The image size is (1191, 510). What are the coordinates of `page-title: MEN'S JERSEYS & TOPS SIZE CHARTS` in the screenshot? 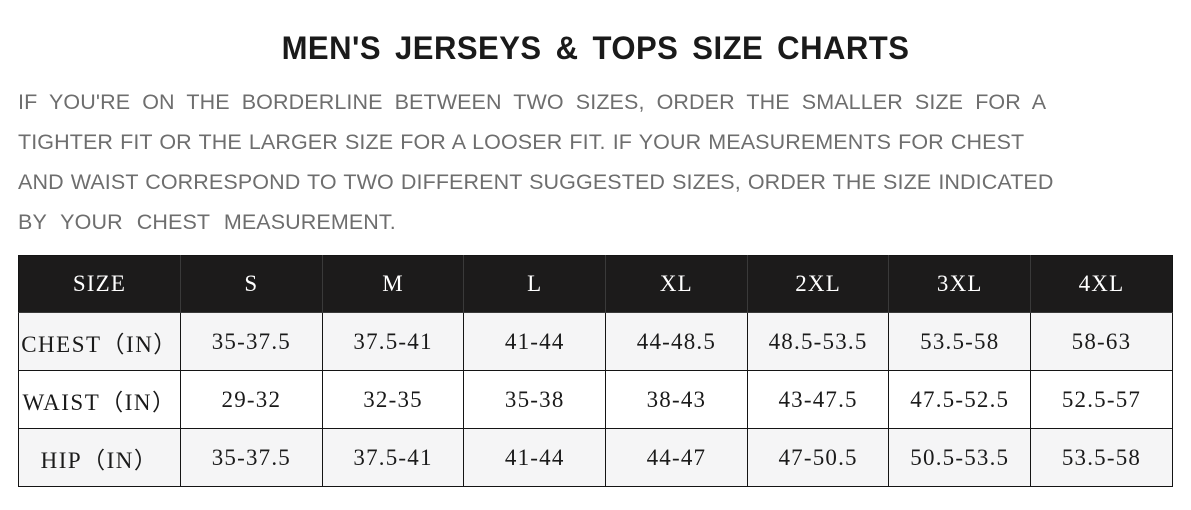 It's located at (595, 48).